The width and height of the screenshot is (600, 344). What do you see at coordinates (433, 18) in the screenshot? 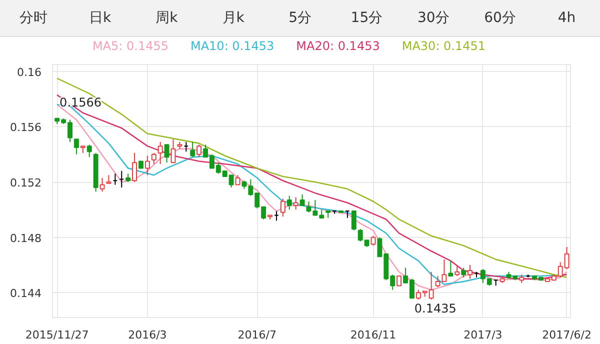
I see `text: 30分` at bounding box center [433, 18].